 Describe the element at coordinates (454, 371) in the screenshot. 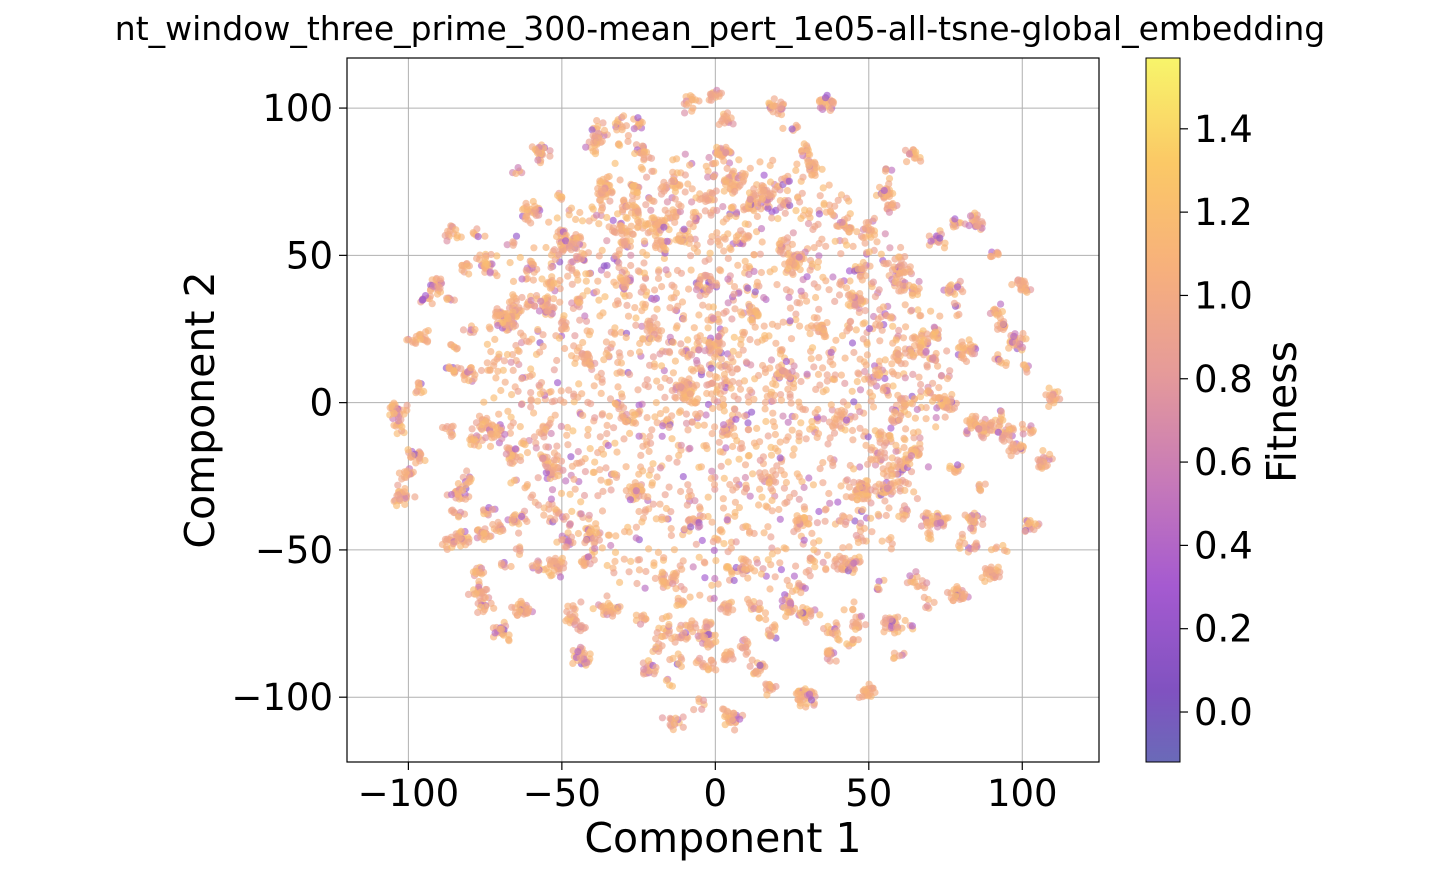

I see `scatter-point-1919` at that location.